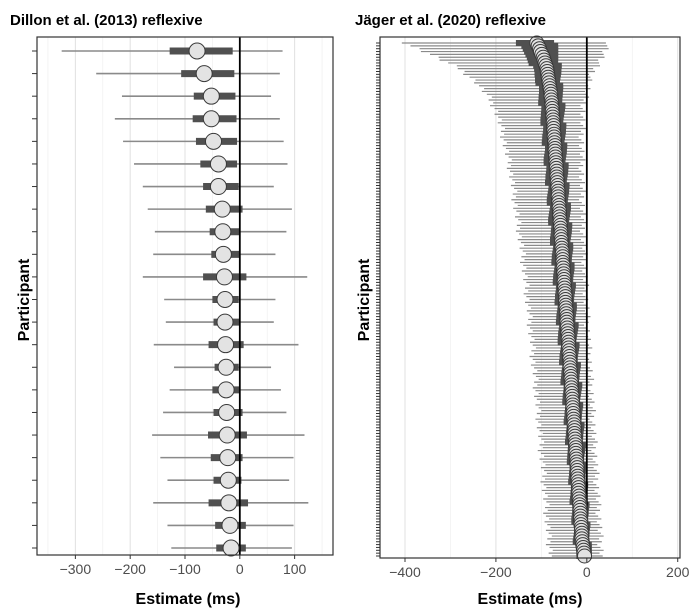  What do you see at coordinates (530, 599) in the screenshot?
I see `panel2-x-axis-label: Estimate (ms)` at bounding box center [530, 599].